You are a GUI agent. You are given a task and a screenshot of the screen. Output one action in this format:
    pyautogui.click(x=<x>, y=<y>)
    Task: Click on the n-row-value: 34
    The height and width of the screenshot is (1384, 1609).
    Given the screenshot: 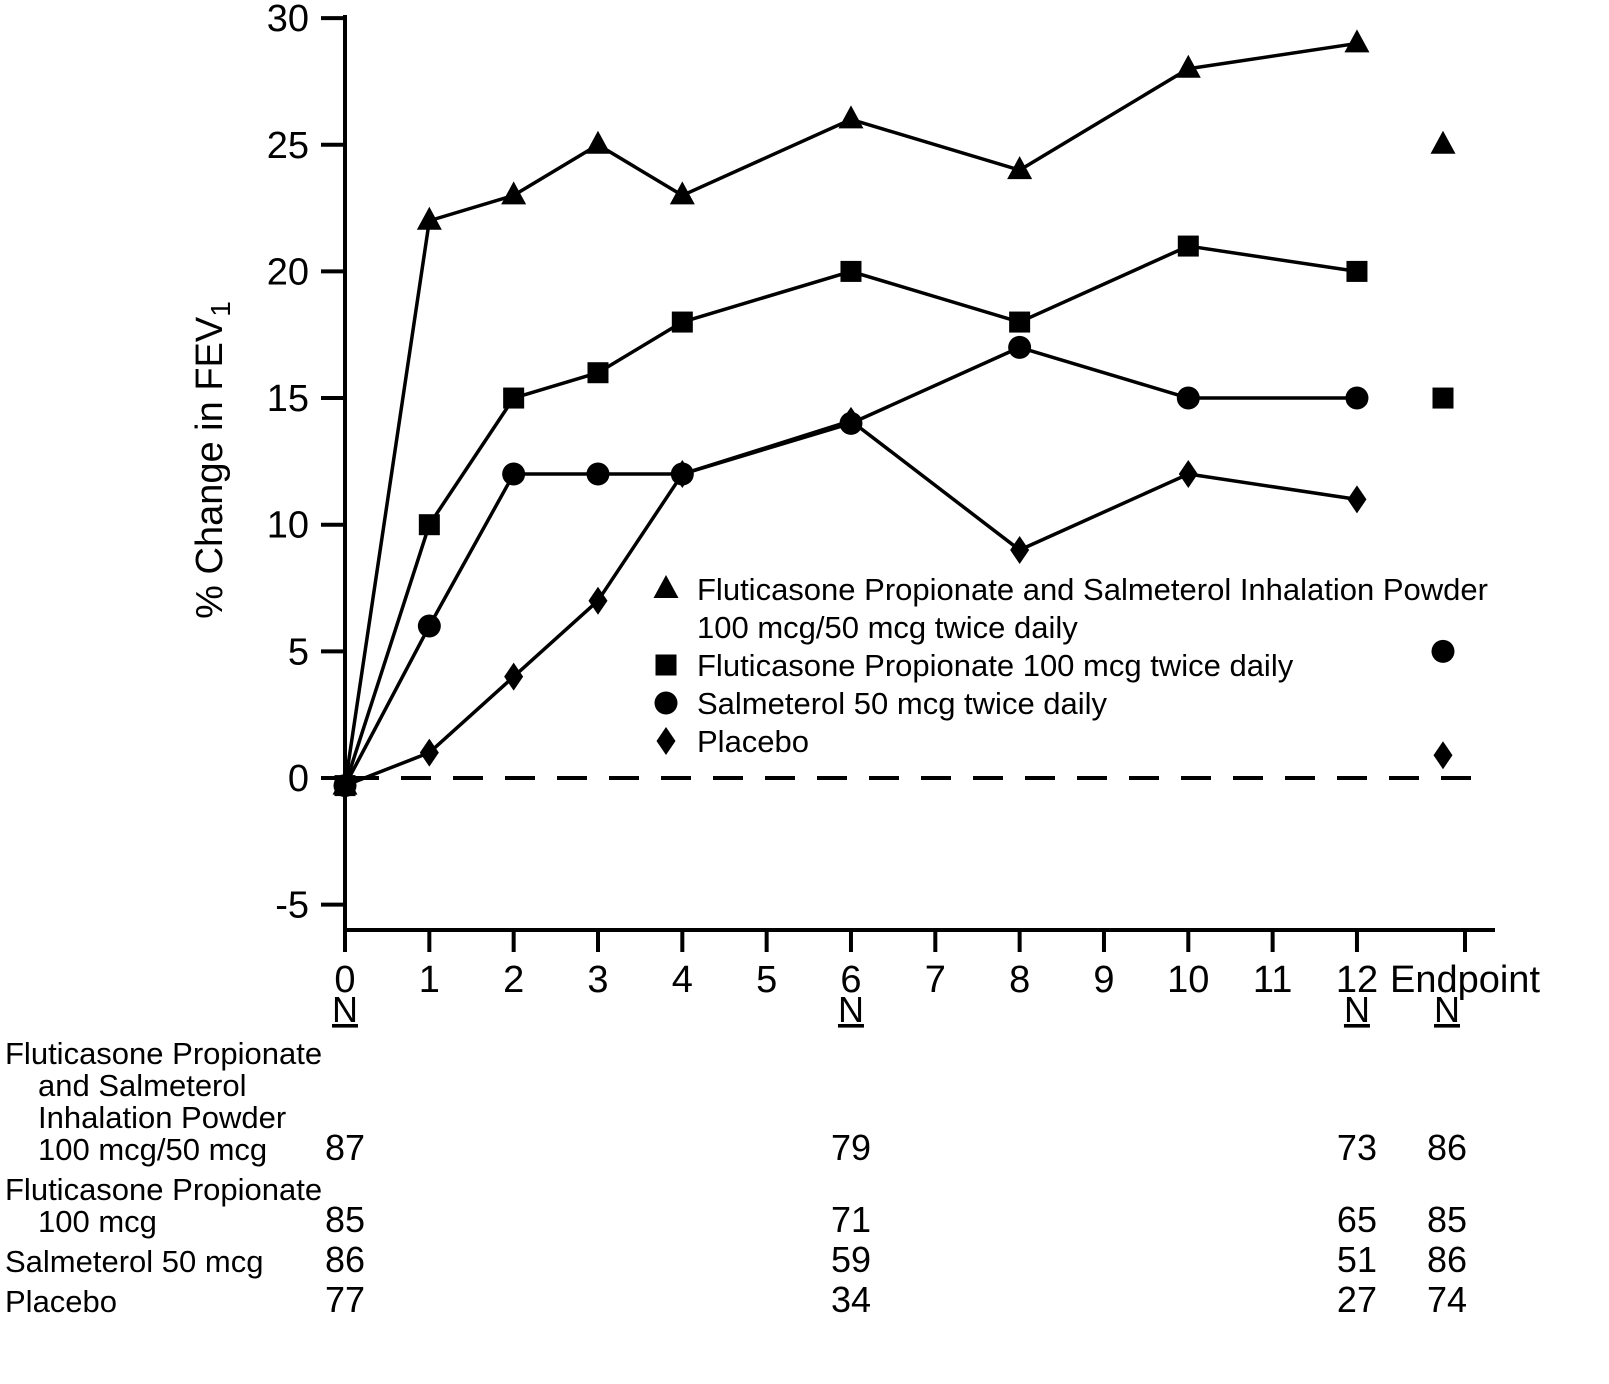 What is the action you would take?
    pyautogui.click(x=851, y=1299)
    